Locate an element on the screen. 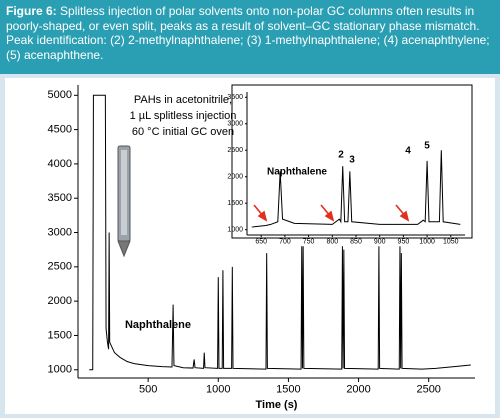  annotation: PAHs in acetonitrile, is located at coordinates (183, 100).